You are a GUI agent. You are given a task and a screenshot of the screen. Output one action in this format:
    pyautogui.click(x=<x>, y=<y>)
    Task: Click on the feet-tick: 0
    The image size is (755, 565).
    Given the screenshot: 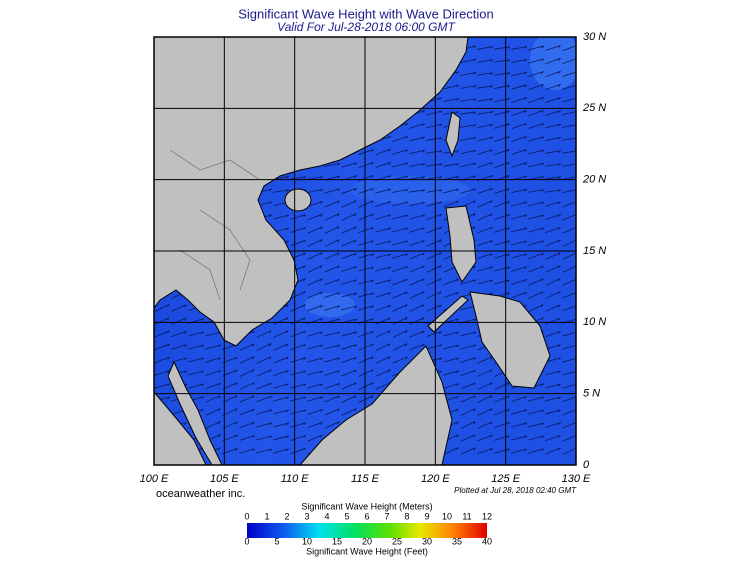 What is the action you would take?
    pyautogui.click(x=246, y=541)
    